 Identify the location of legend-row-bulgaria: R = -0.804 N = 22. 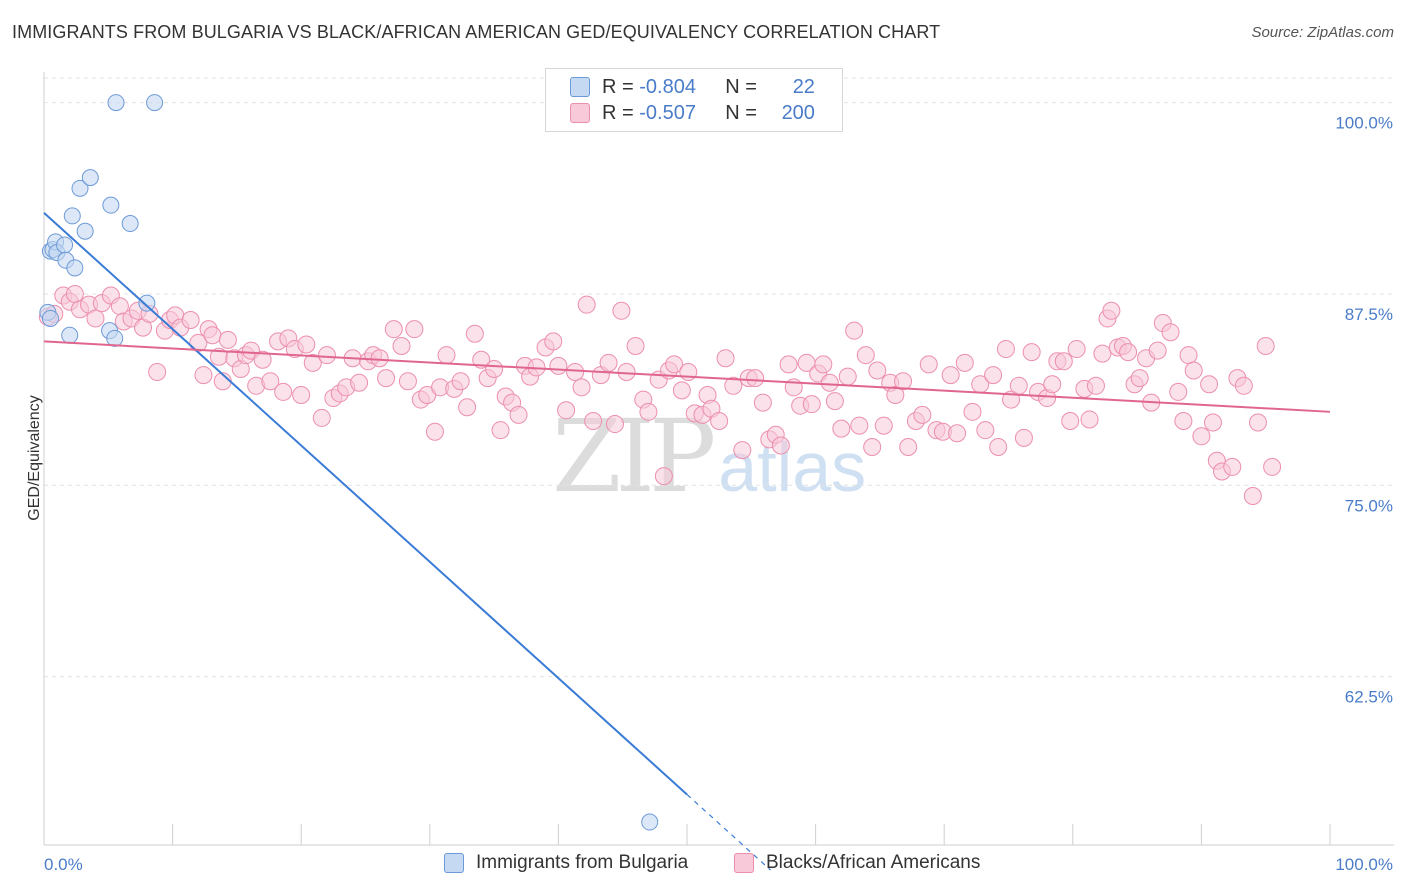
(680, 87).